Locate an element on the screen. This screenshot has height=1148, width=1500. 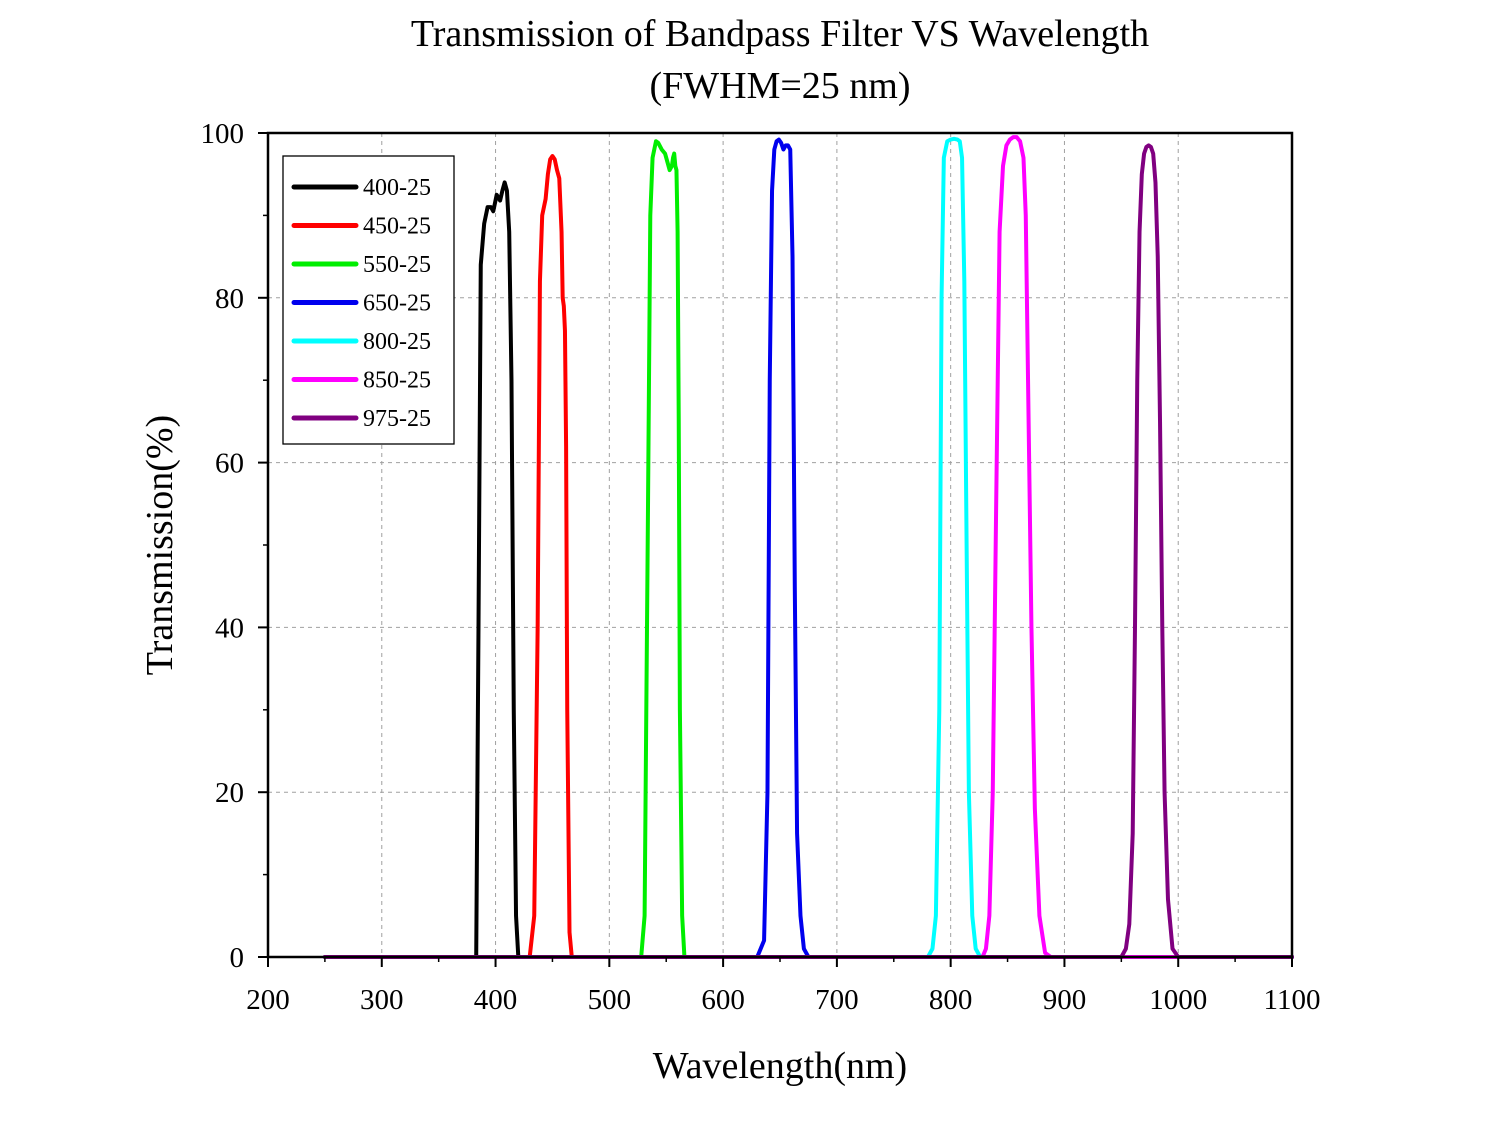
x-tick-label: 200 is located at coordinates (268, 1000).